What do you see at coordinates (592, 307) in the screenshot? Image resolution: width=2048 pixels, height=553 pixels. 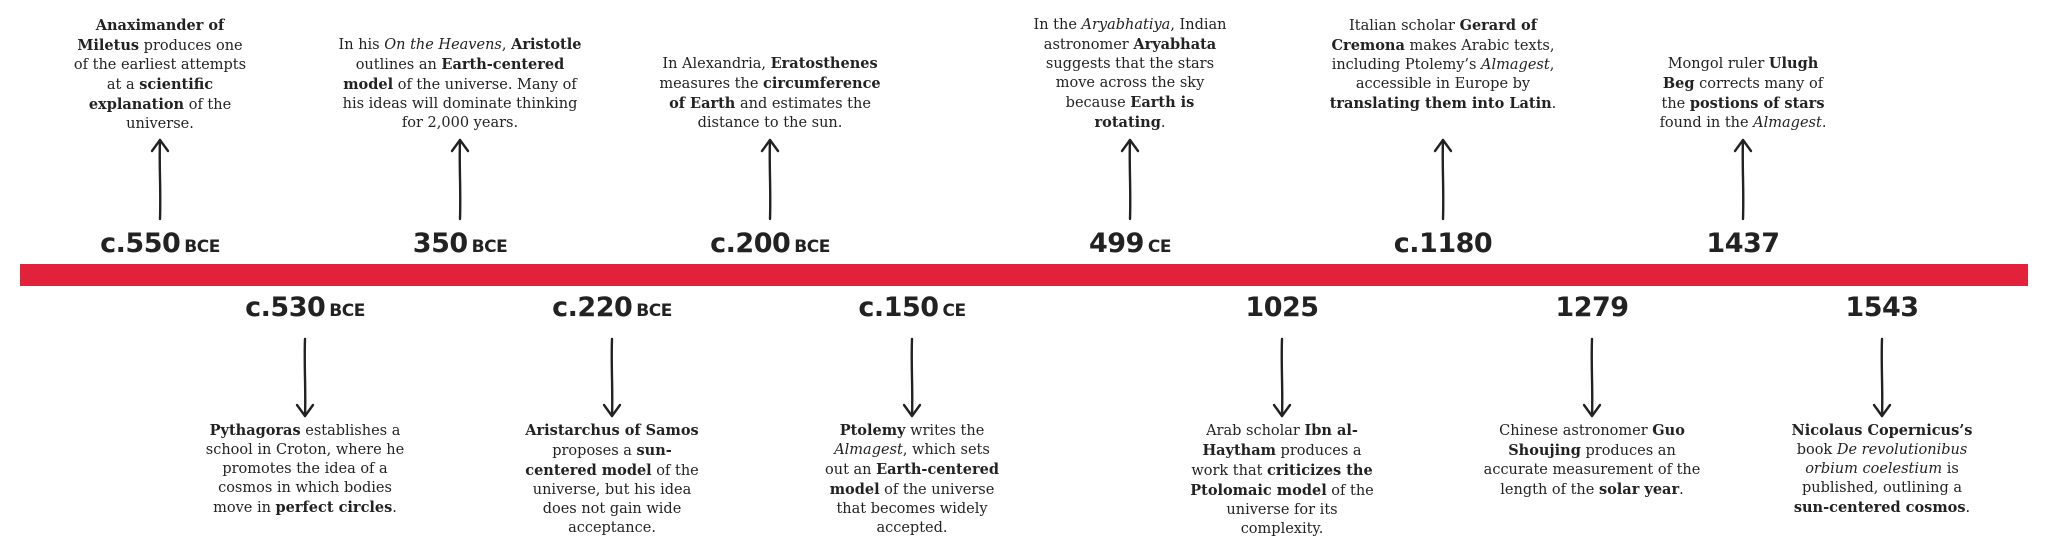 I see `event-year: c.220` at bounding box center [592, 307].